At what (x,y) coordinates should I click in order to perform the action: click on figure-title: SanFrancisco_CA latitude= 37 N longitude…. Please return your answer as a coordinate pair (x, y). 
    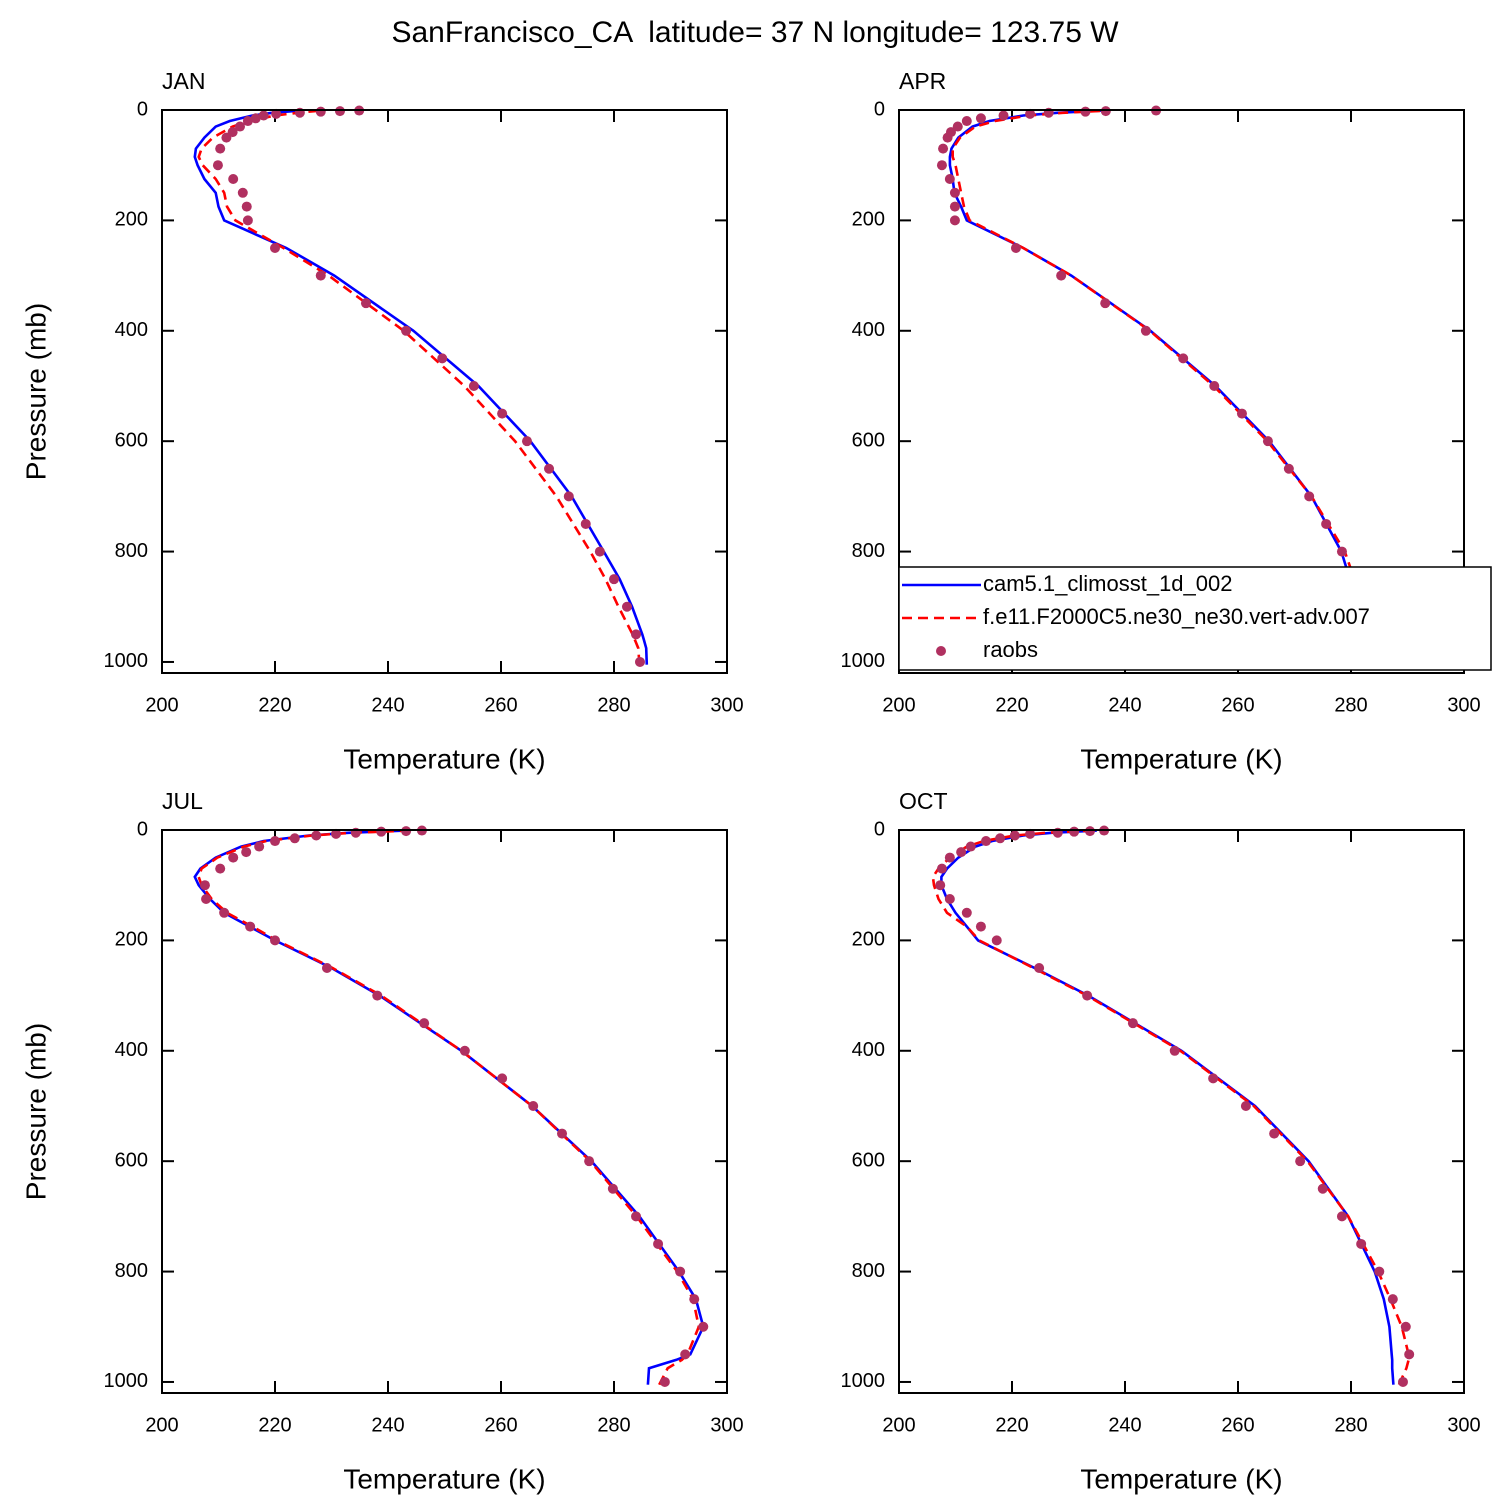
    Looking at the image, I should click on (755, 32).